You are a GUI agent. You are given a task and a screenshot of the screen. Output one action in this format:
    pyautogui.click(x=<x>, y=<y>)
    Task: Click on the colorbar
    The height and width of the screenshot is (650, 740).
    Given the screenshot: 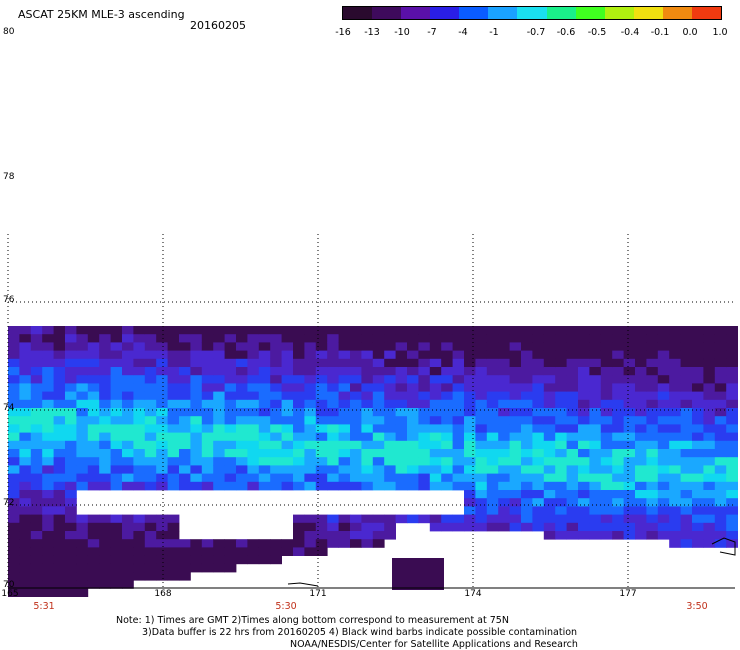 What is the action you would take?
    pyautogui.click(x=532, y=13)
    